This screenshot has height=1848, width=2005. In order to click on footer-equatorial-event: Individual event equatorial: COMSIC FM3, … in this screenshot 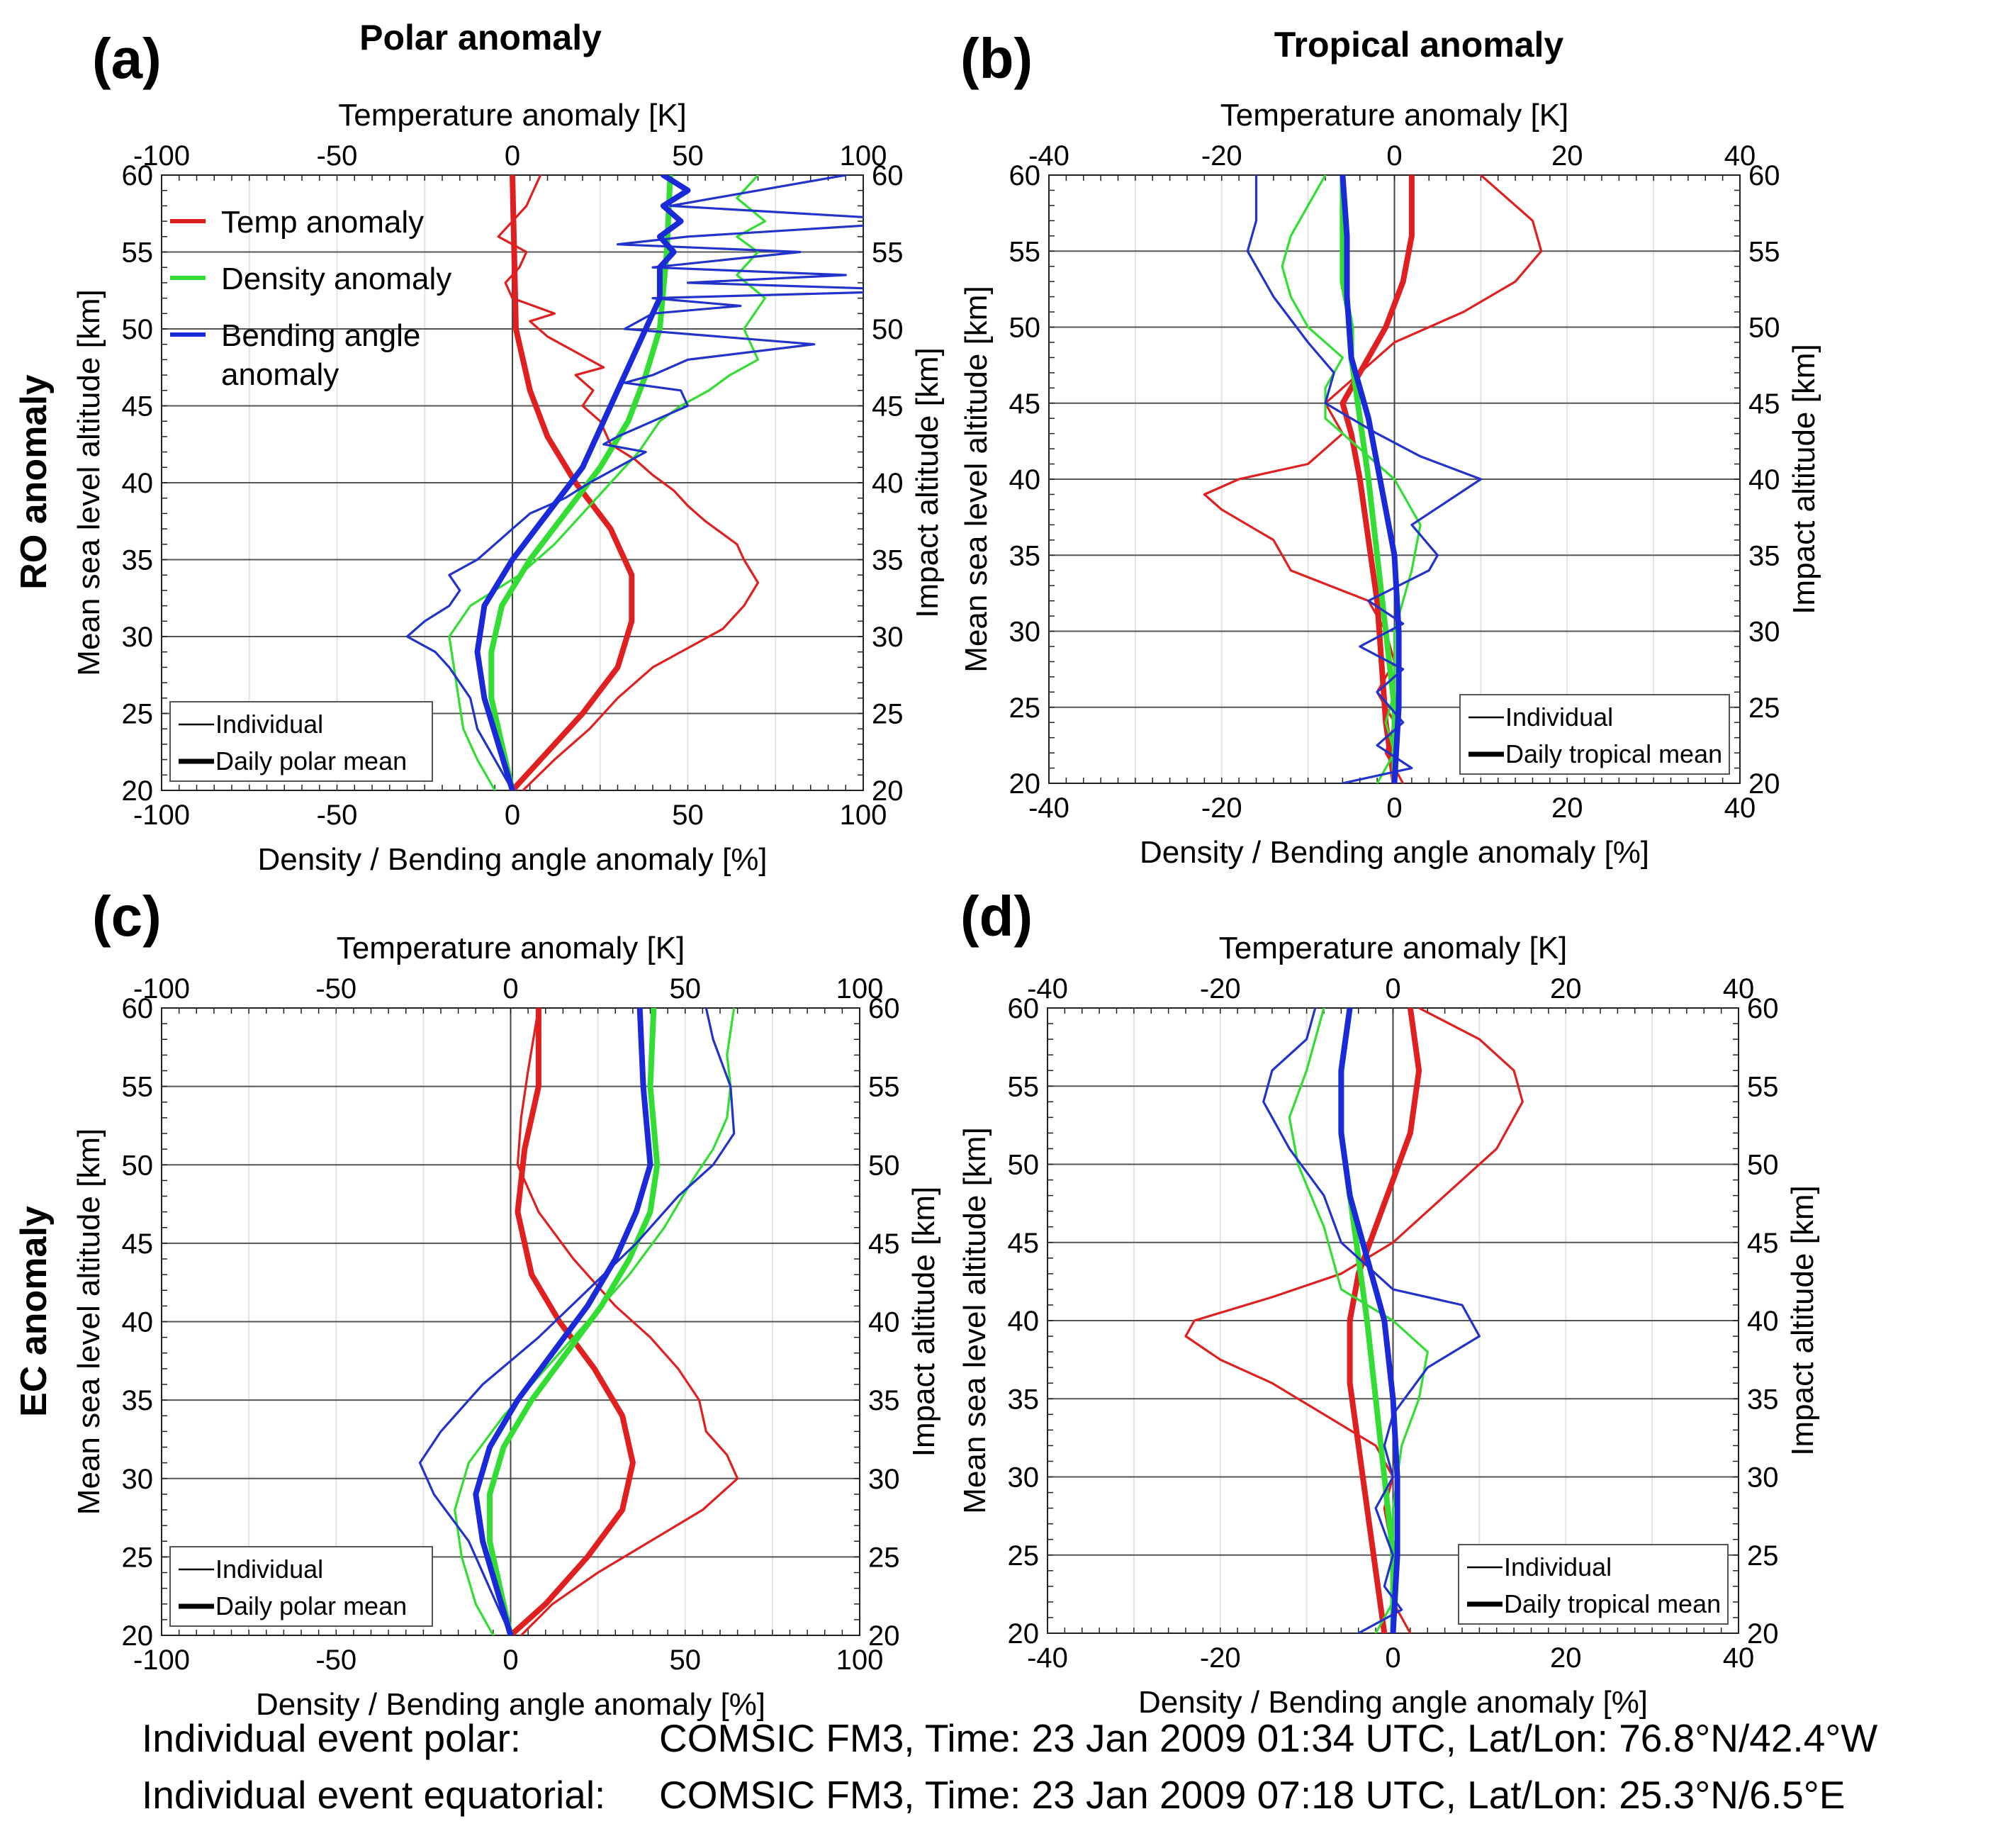, I will do `click(993, 1795)`.